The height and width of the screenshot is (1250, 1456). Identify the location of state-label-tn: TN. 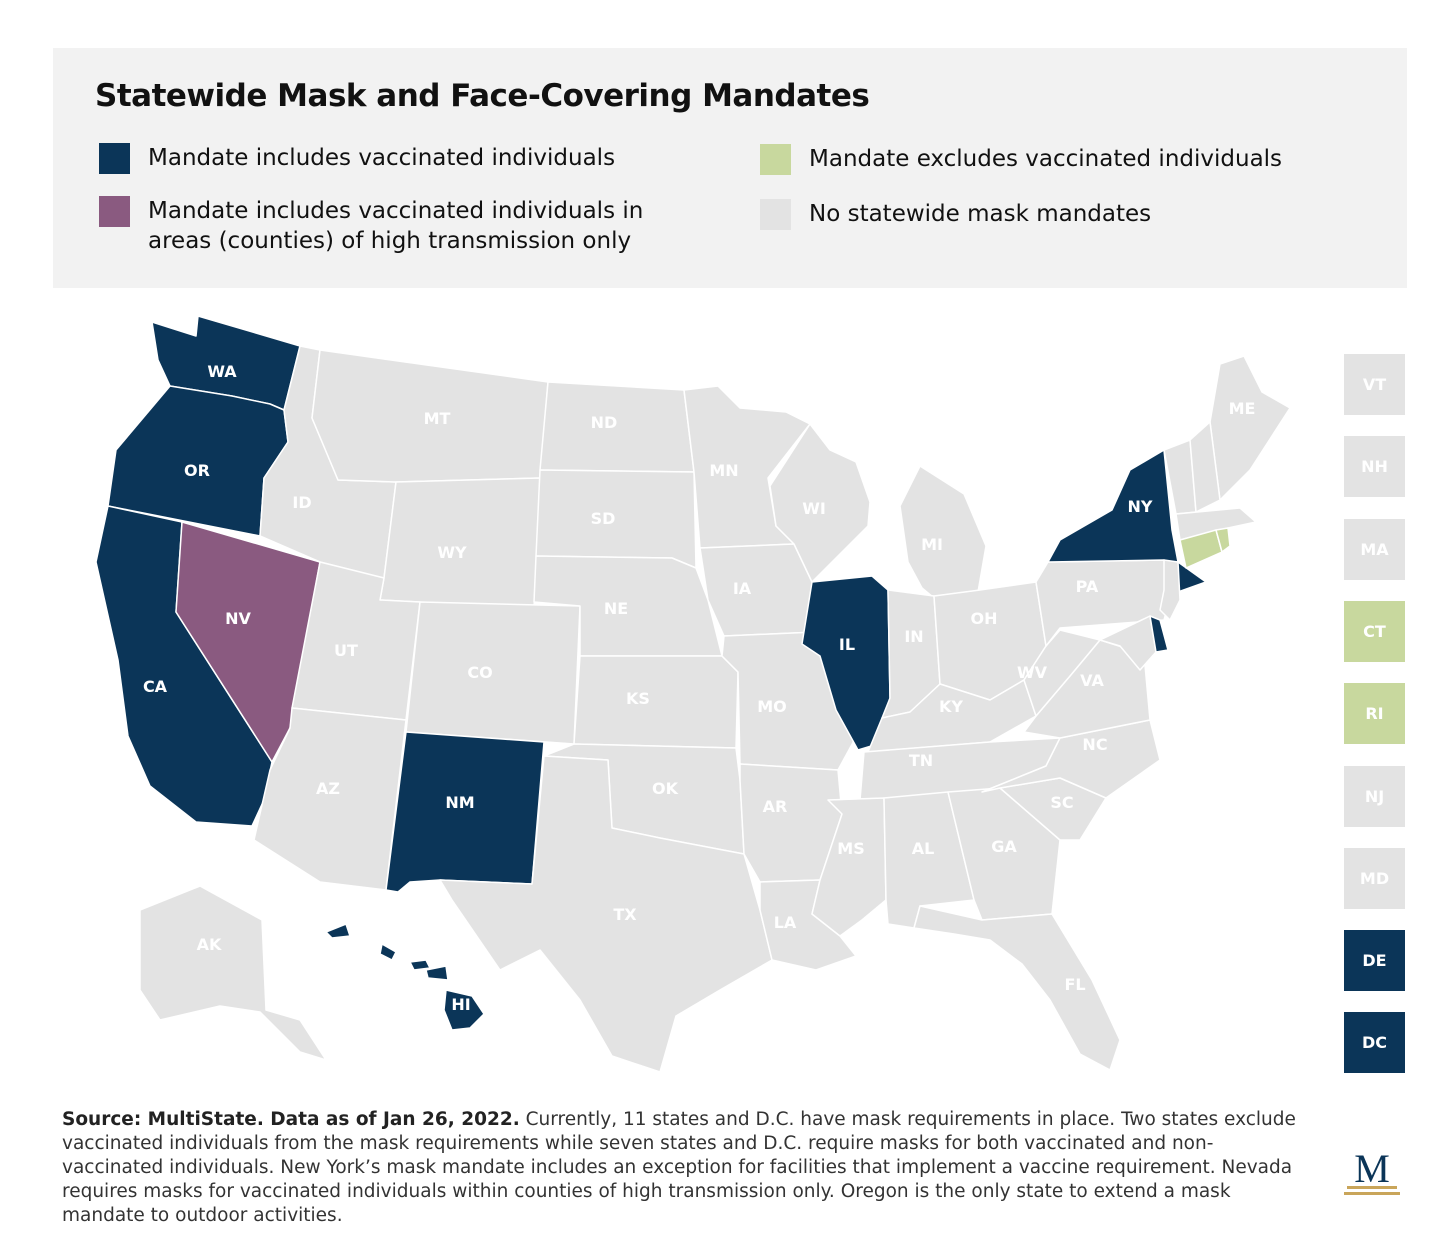
(921, 760).